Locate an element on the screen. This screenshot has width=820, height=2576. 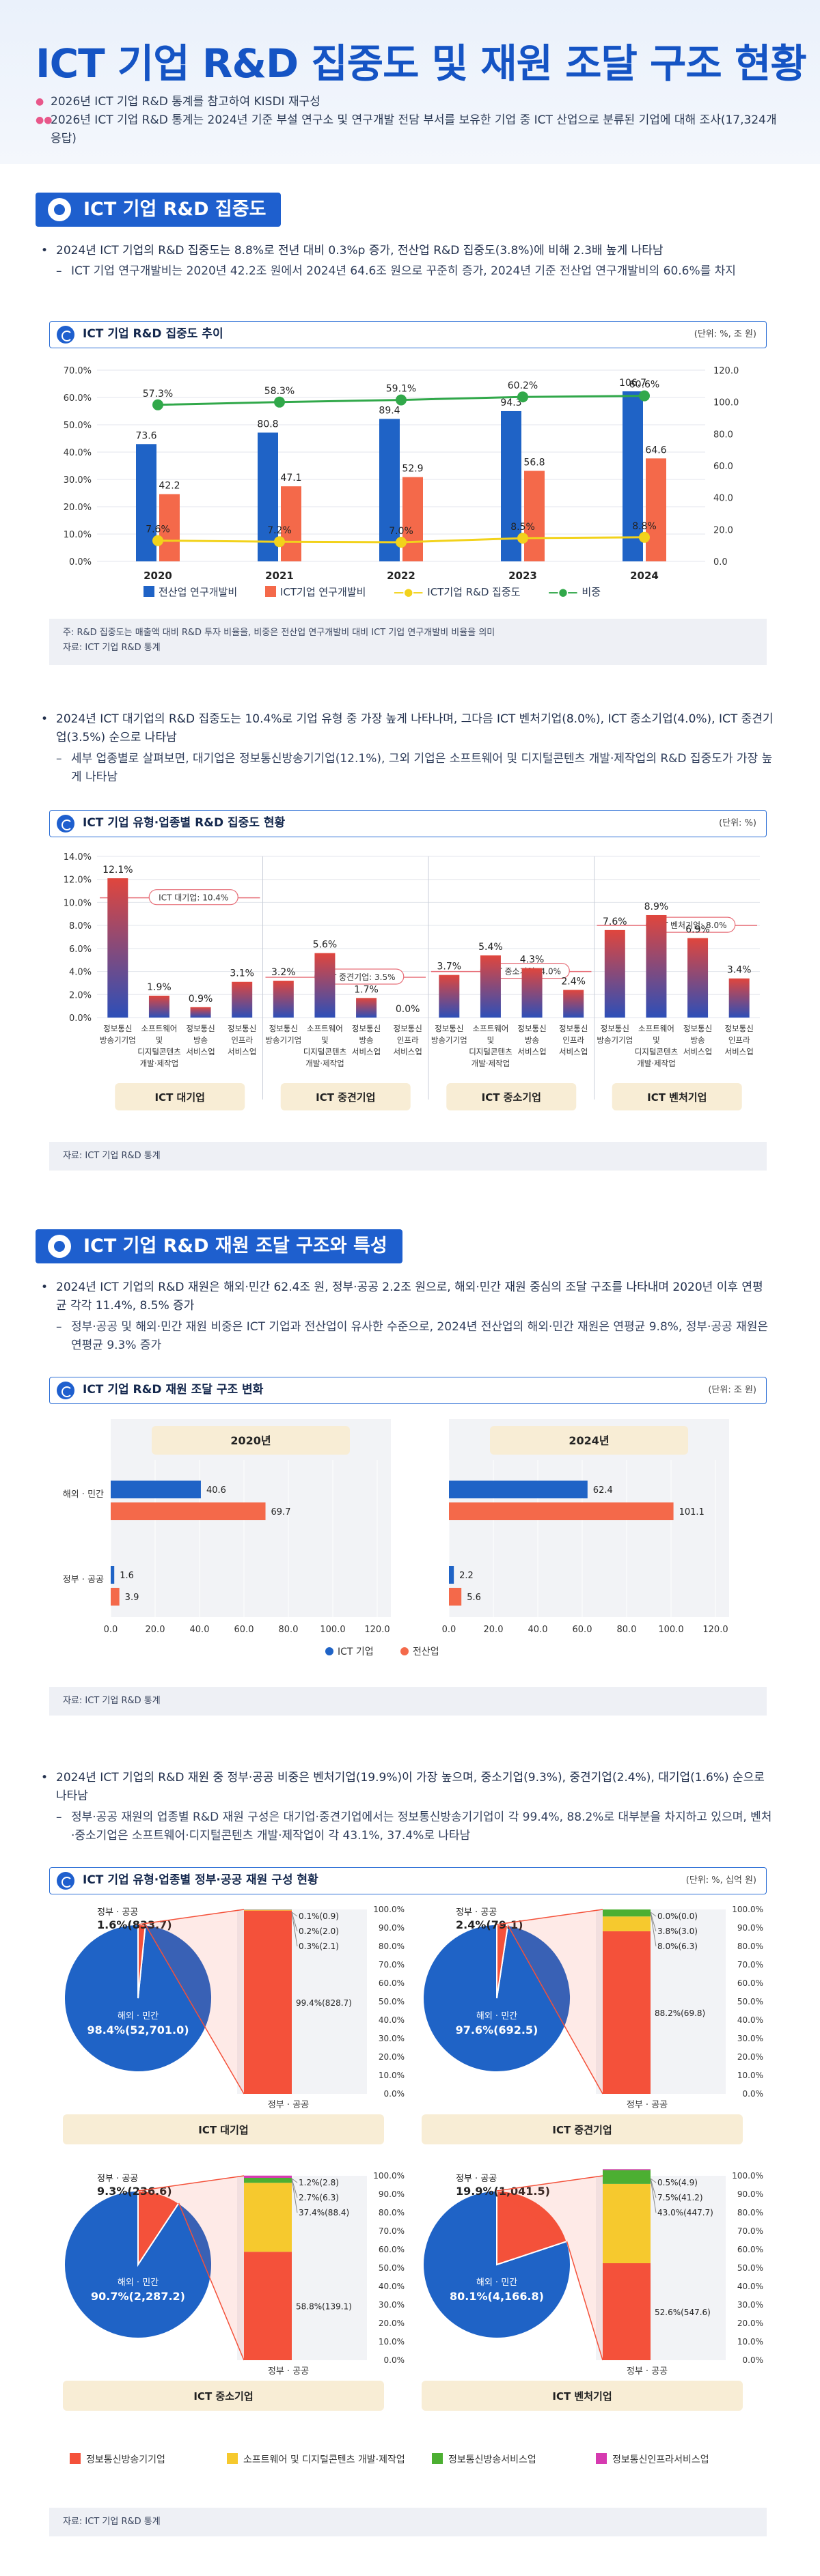
pie-gov-label: 1.6%(833.7) is located at coordinates (134, 1924).